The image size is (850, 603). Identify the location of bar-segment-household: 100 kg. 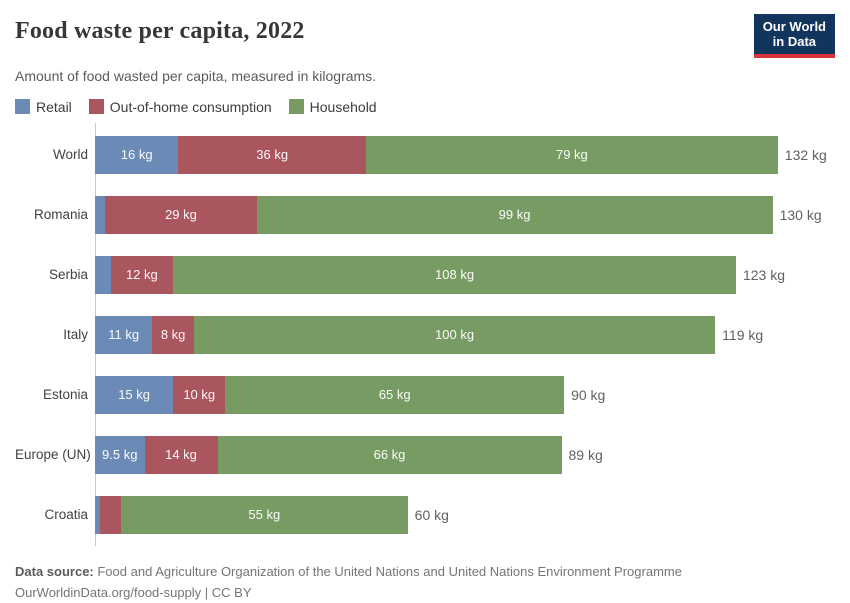
(454, 334).